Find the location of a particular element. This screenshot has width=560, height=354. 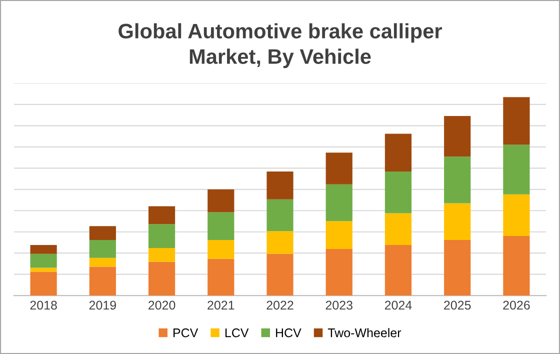

x-tick-label: 2021 is located at coordinates (221, 305).